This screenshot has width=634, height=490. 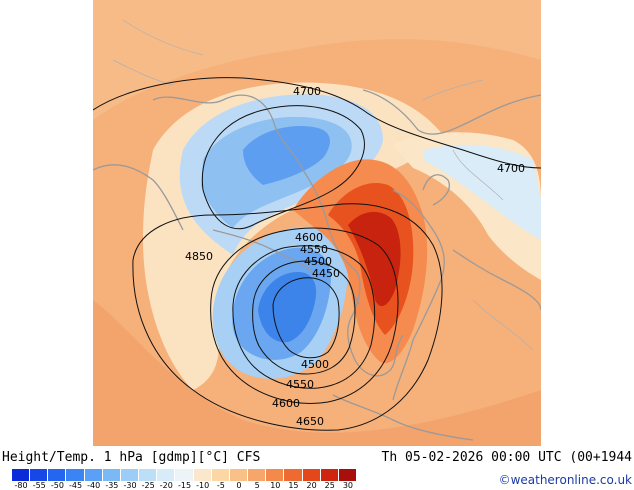 I want to click on contour-label: 4850, so click(x=199, y=256).